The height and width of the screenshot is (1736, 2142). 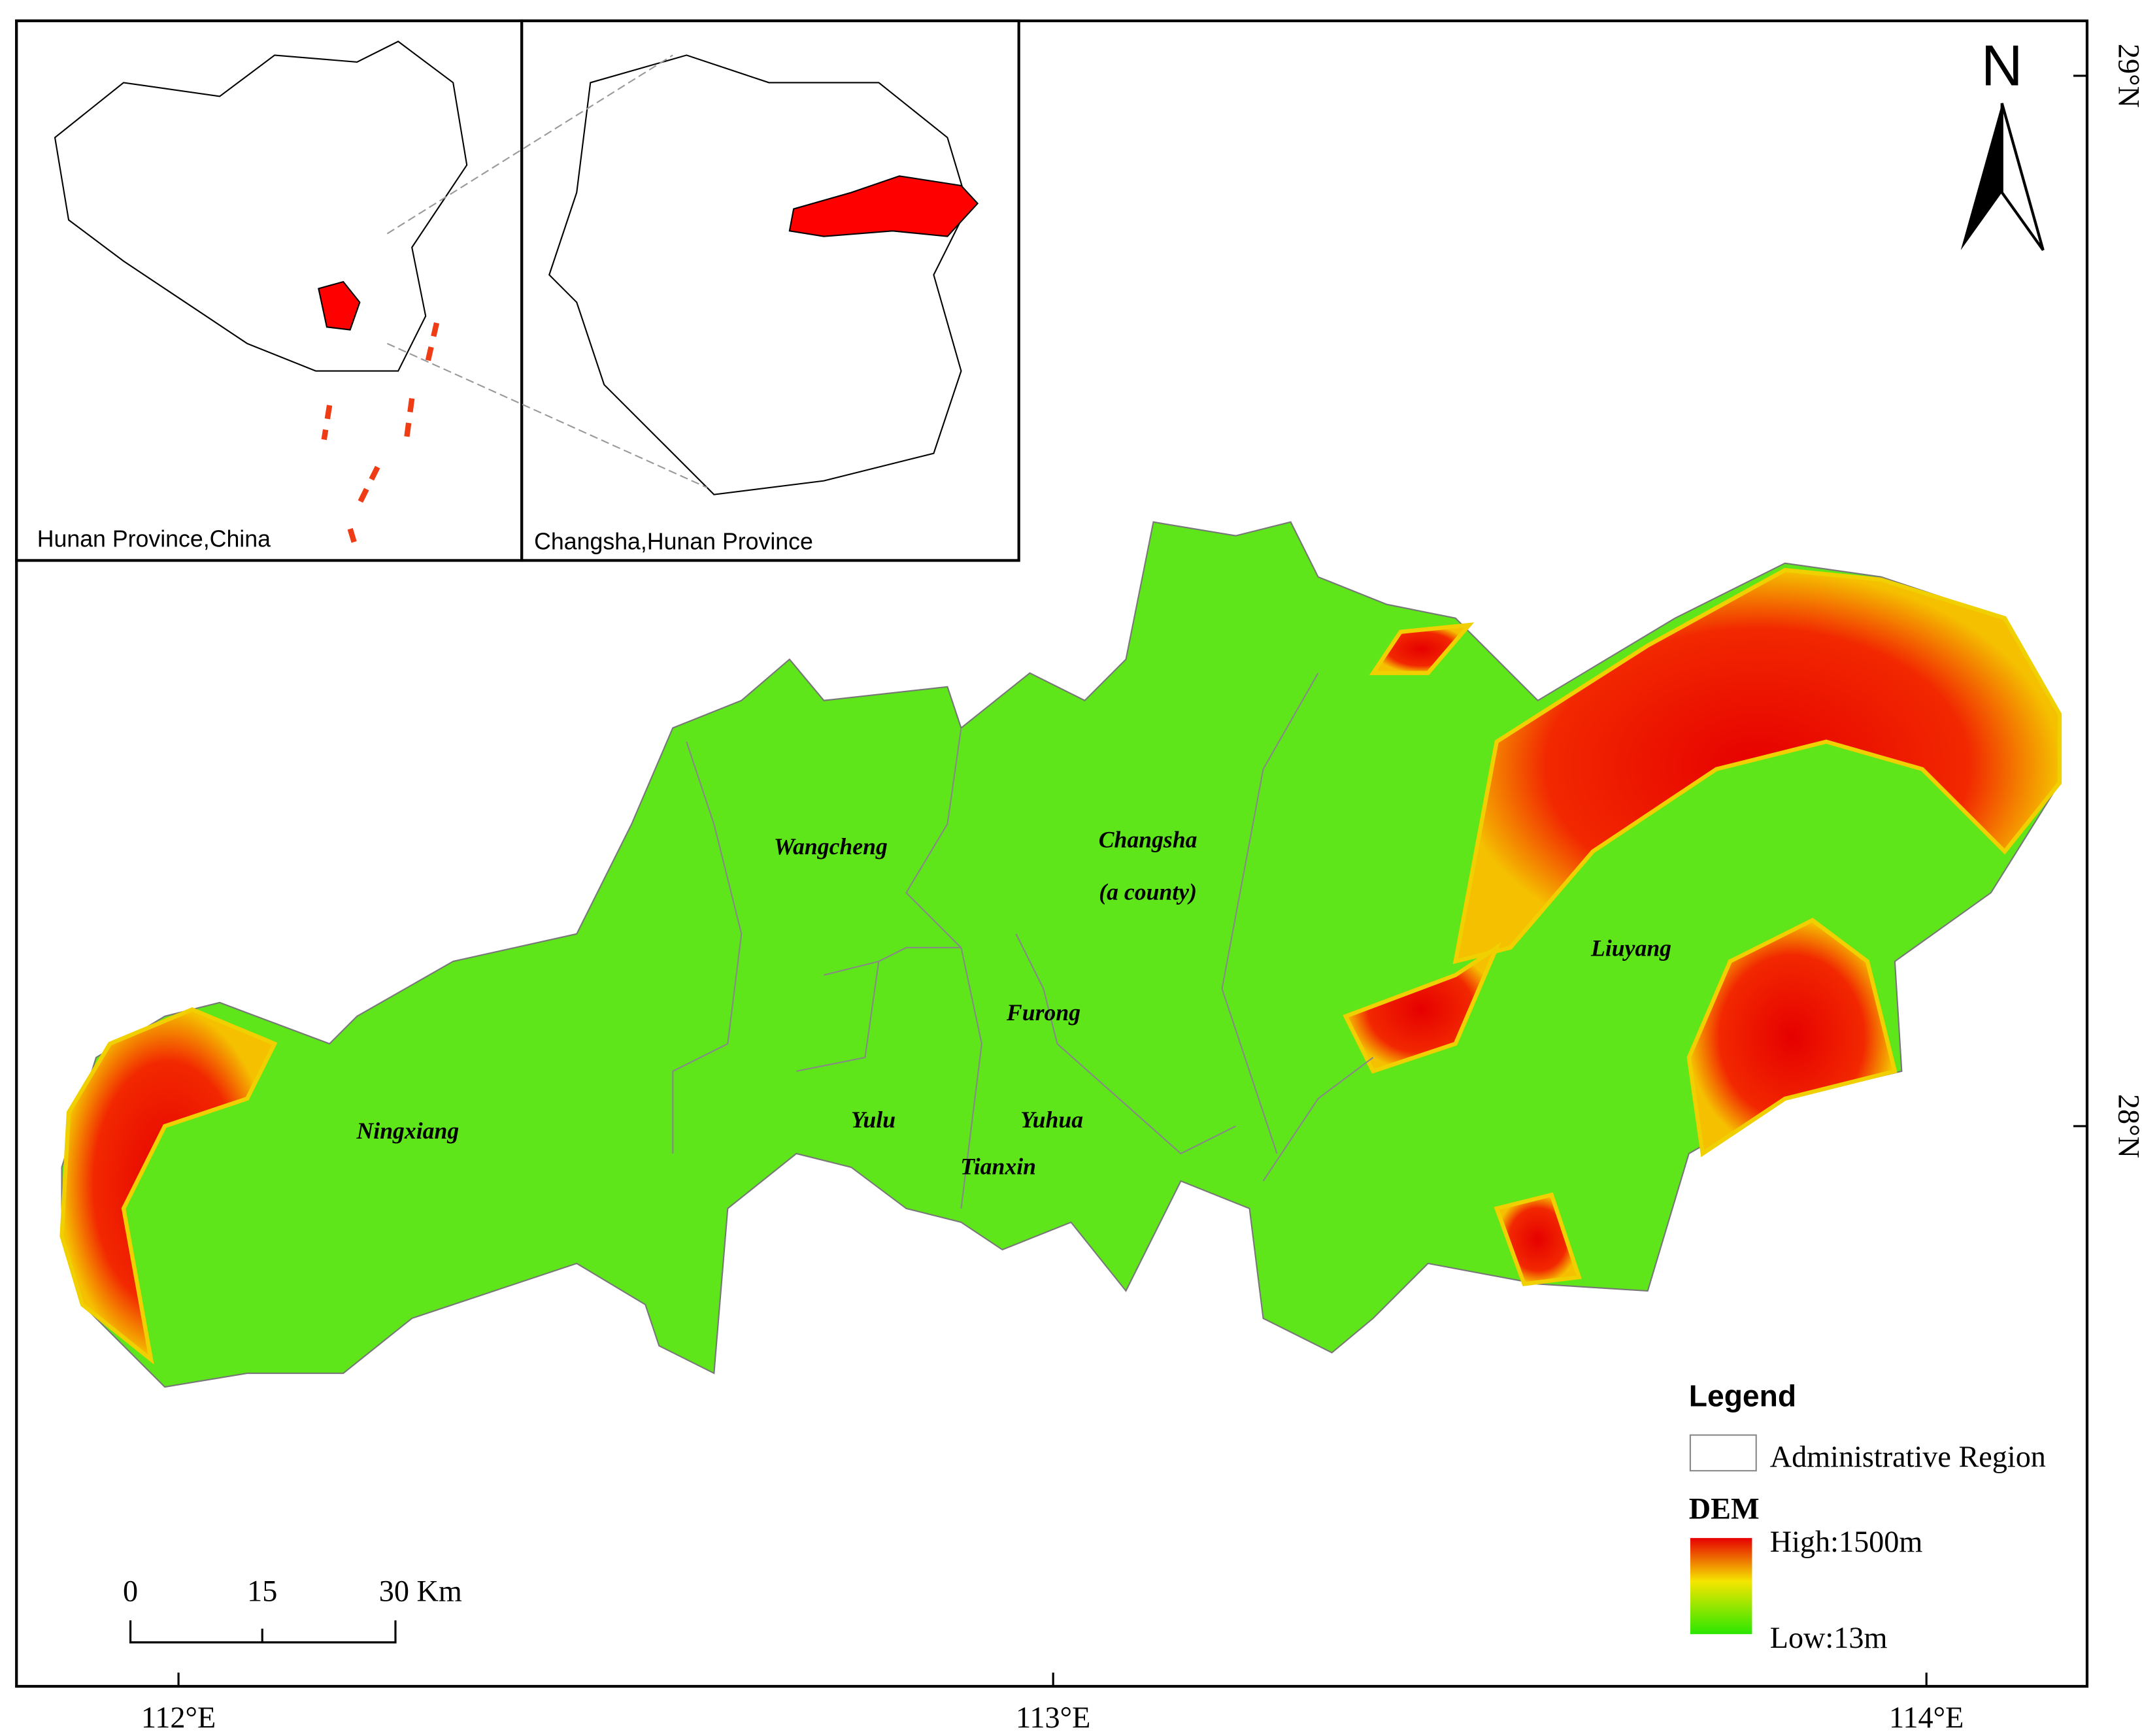 I want to click on legend-label: Low:13m, so click(x=1829, y=1638).